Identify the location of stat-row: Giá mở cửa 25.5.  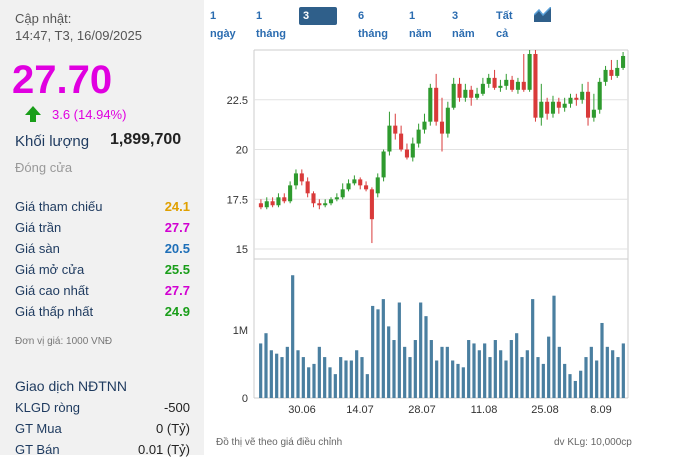
(102, 271).